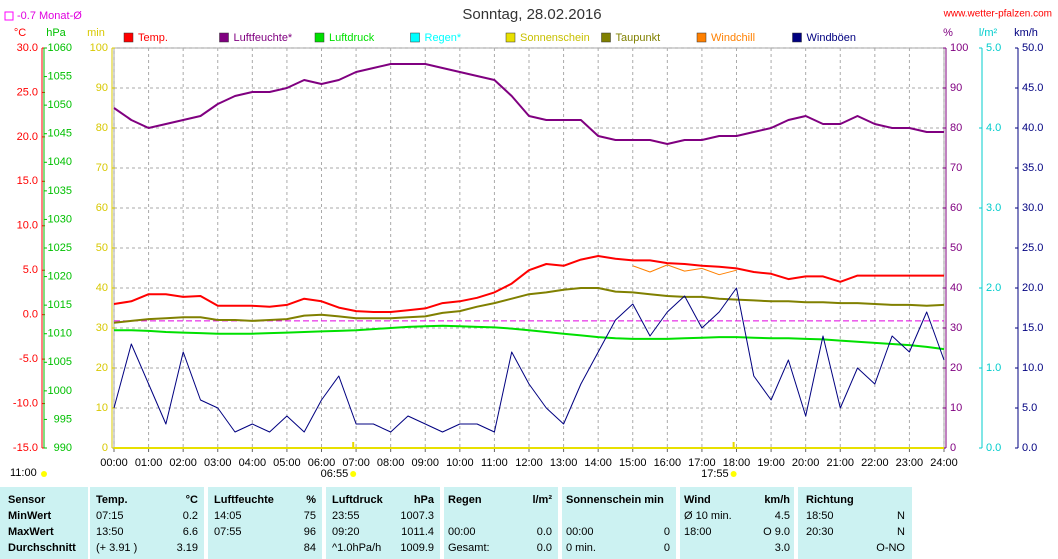 The image size is (1058, 559). What do you see at coordinates (253, 463) in the screenshot?
I see `x-tick-label: 04:00` at bounding box center [253, 463].